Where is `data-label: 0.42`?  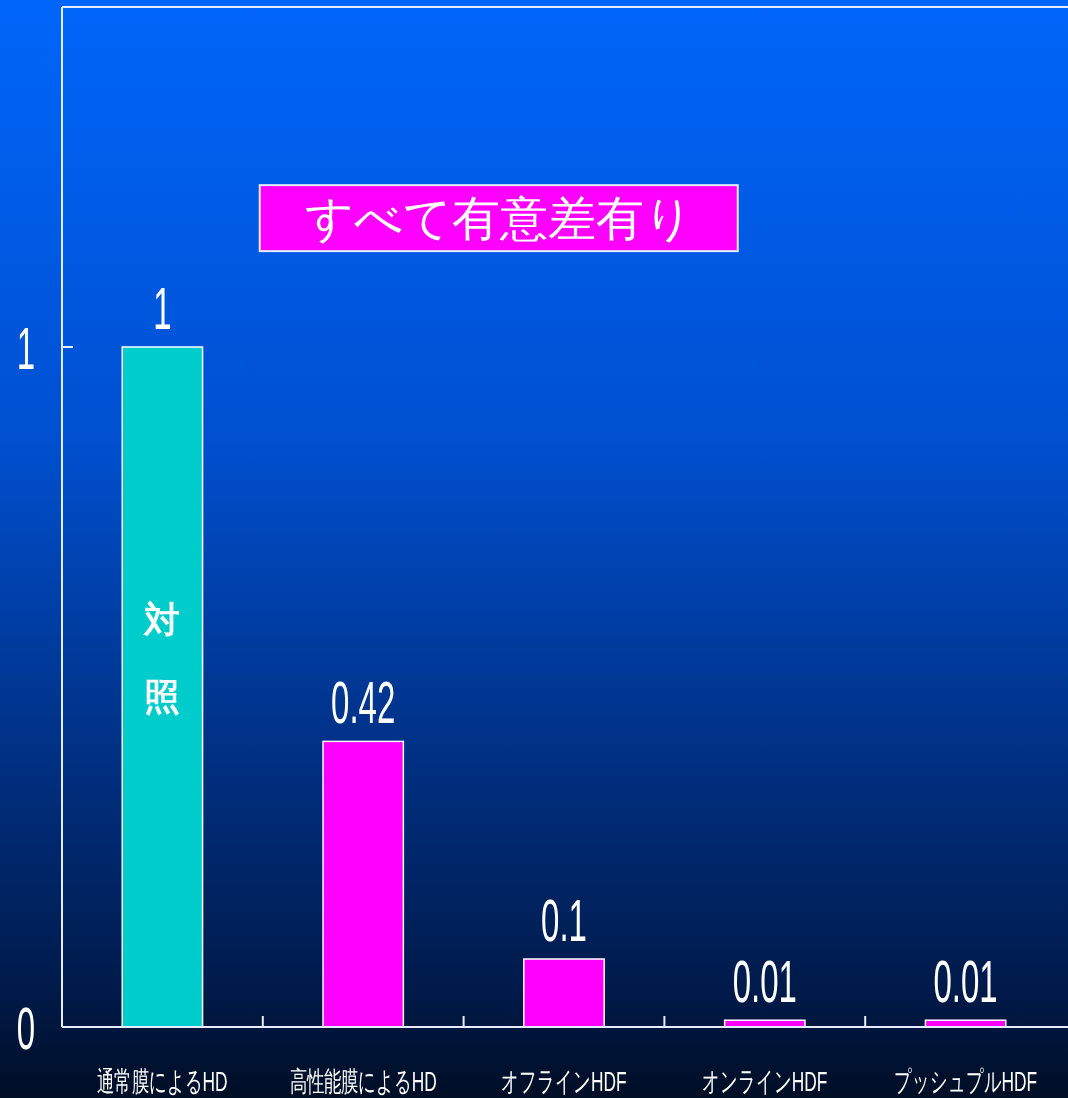 data-label: 0.42 is located at coordinates (363, 702).